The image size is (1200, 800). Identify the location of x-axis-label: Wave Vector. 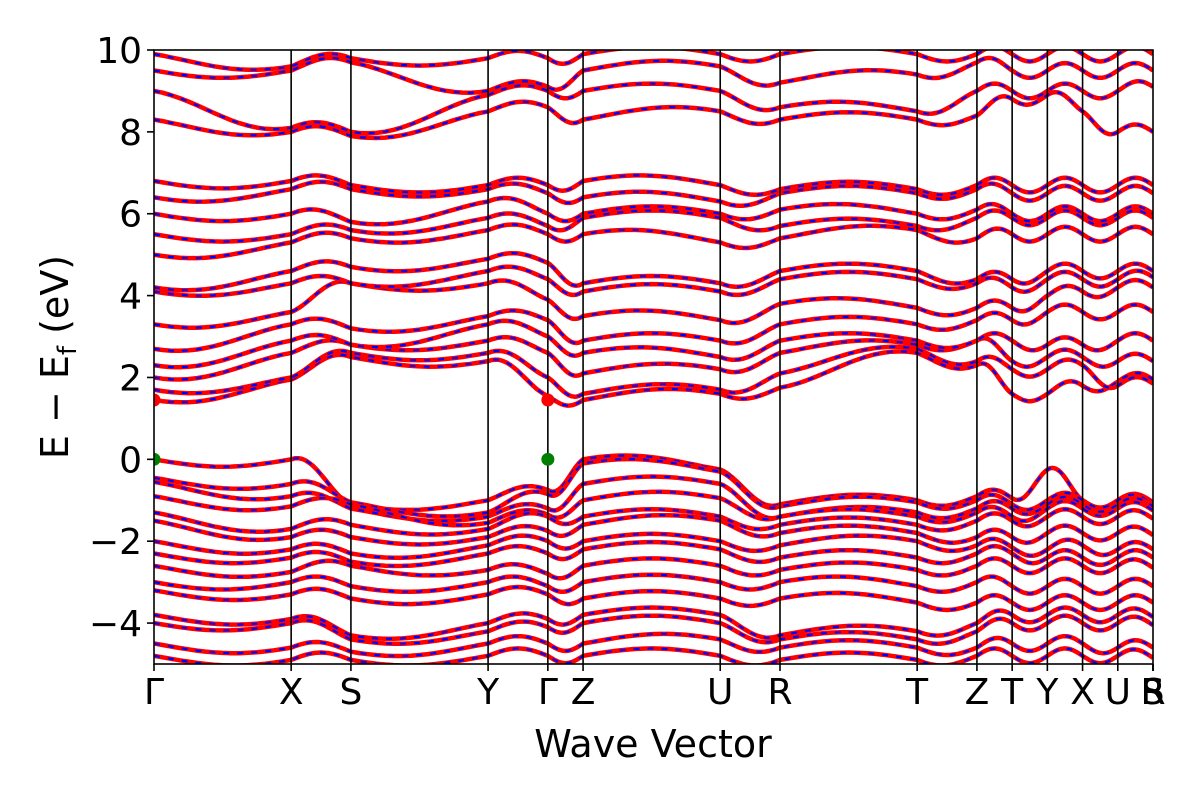
(653, 744).